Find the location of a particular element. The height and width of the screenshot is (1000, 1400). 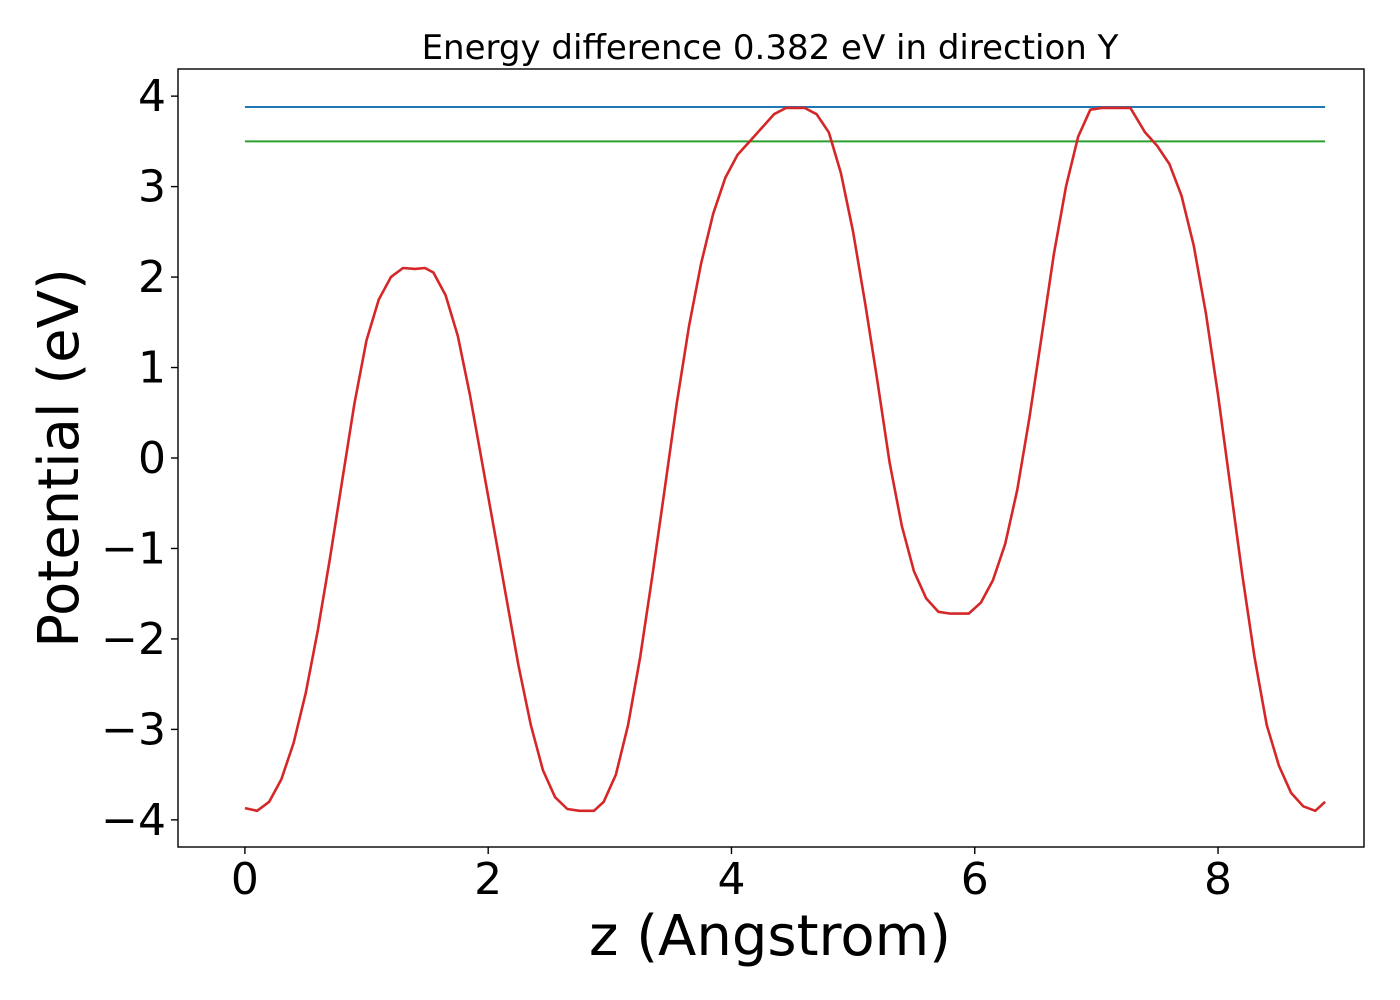

x-axis-ticks: 0 2 4 6 8 is located at coordinates (731, 876).